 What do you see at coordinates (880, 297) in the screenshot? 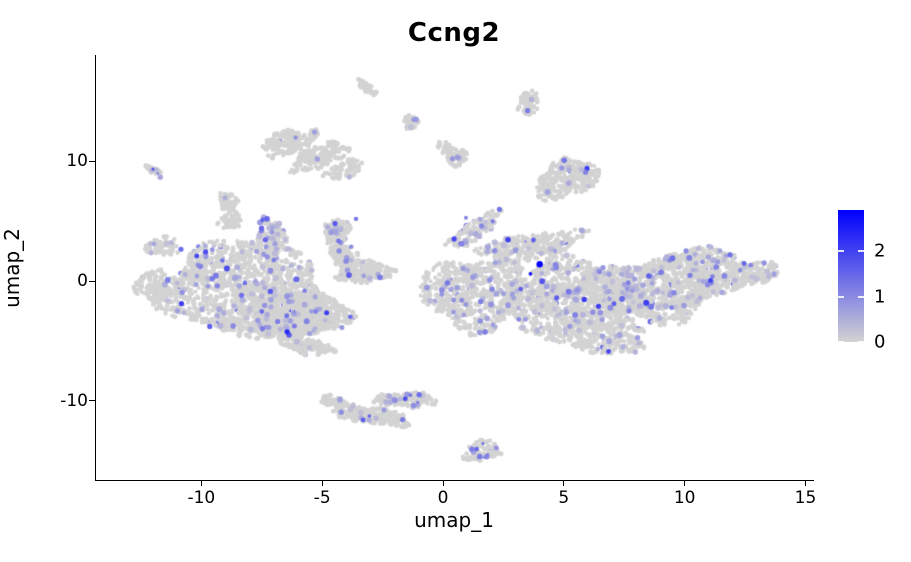
I see `colorbar-tick-label: 1` at bounding box center [880, 297].